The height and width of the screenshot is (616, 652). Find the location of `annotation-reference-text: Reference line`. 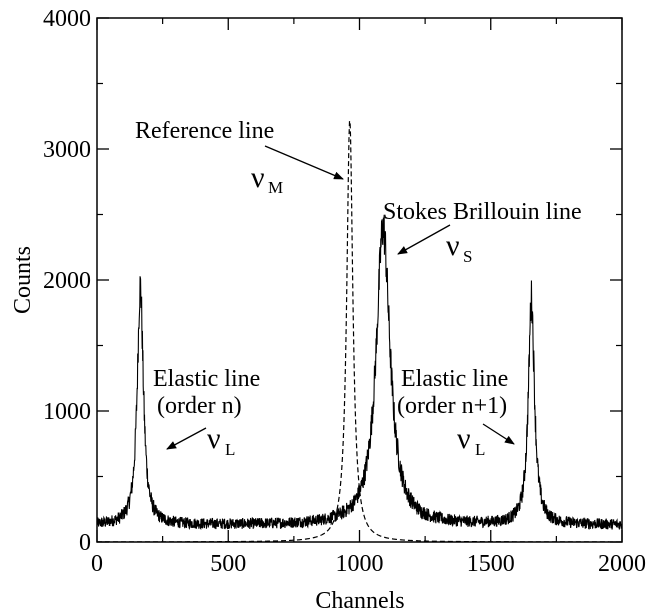

annotation-reference-text: Reference line is located at coordinates (204, 131).